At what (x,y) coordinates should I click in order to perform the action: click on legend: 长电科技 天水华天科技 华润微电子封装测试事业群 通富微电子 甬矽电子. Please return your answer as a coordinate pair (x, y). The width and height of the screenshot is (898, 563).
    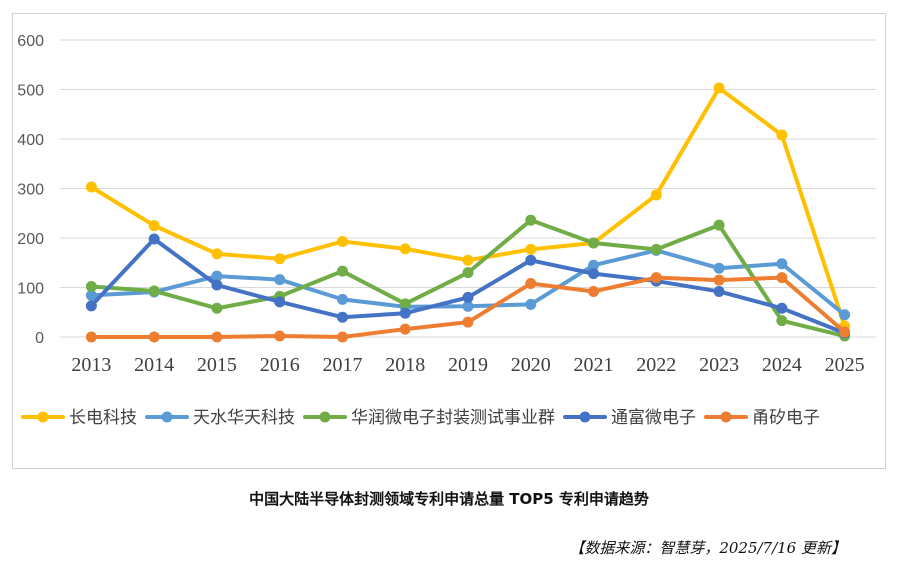
    Looking at the image, I should click on (420, 418).